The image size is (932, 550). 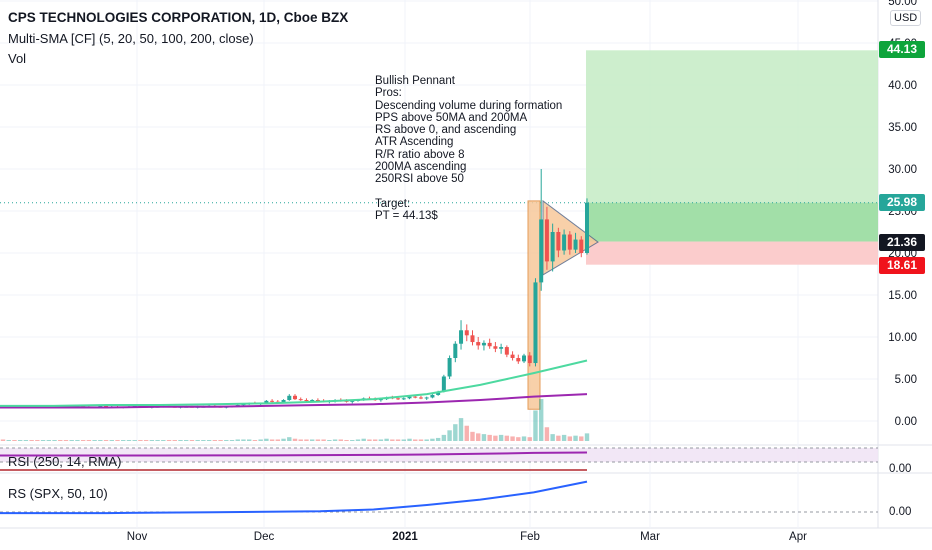 I want to click on y-tick-label: 30.00, so click(x=902, y=170).